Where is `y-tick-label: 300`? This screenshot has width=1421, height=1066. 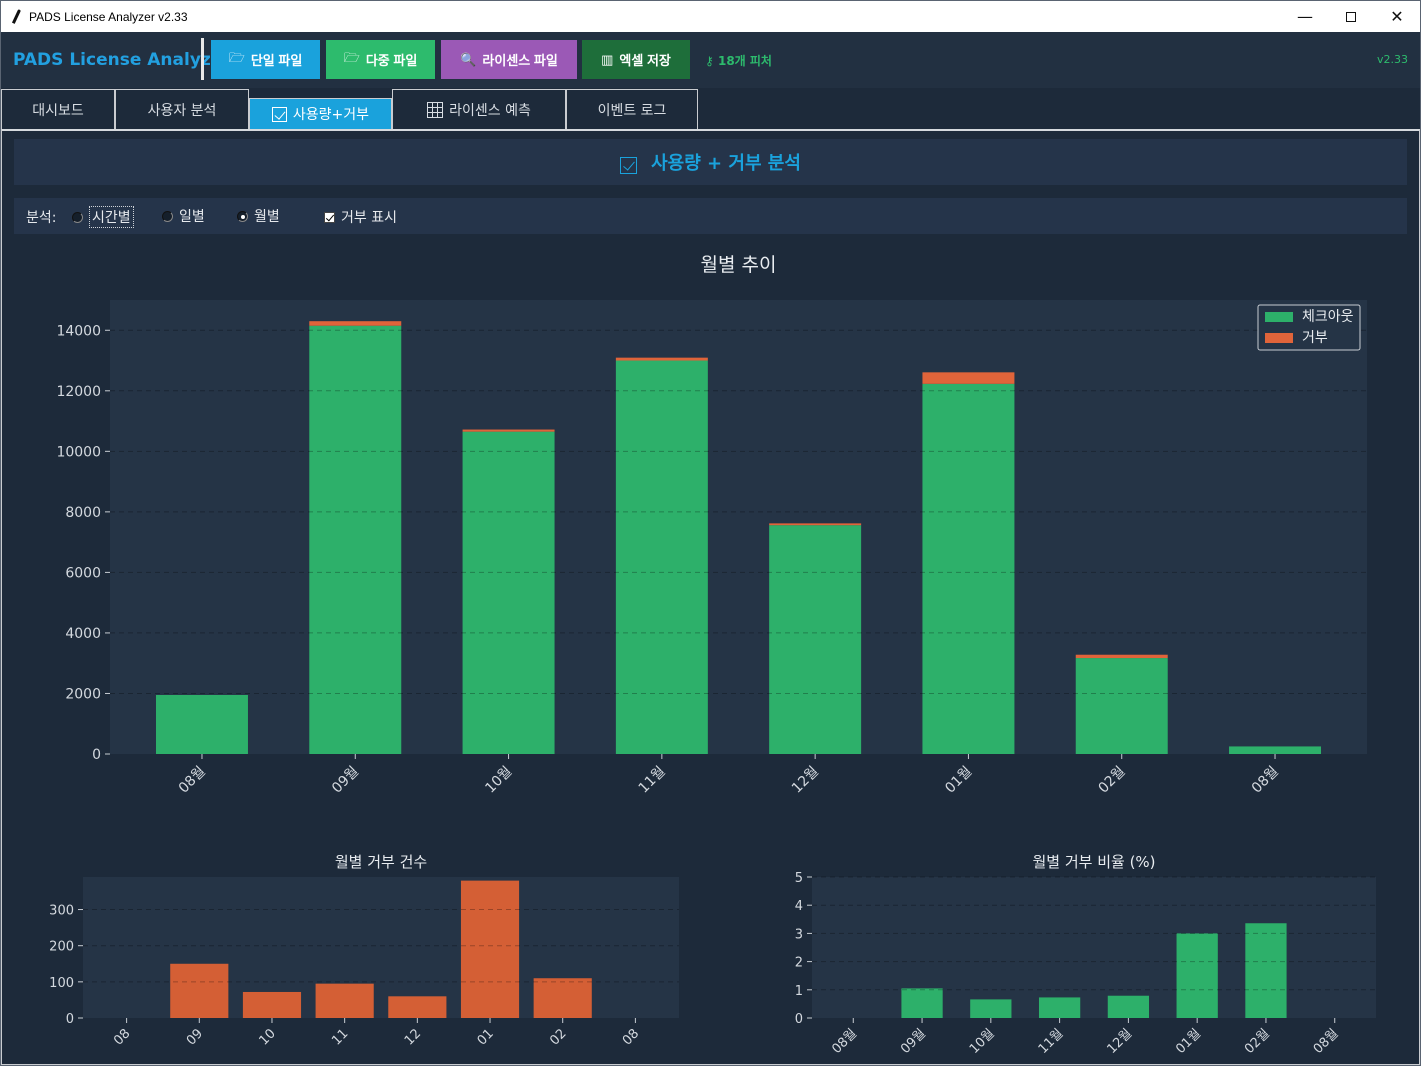
y-tick-label: 300 is located at coordinates (61, 911).